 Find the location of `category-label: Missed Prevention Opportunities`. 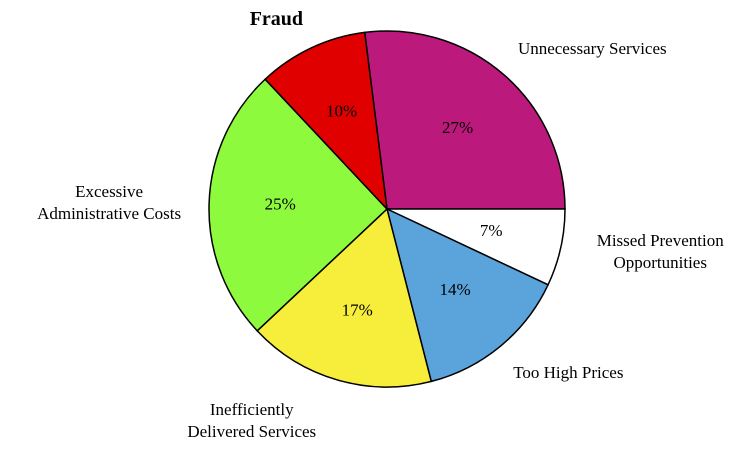

category-label: Missed Prevention Opportunities is located at coordinates (660, 252).